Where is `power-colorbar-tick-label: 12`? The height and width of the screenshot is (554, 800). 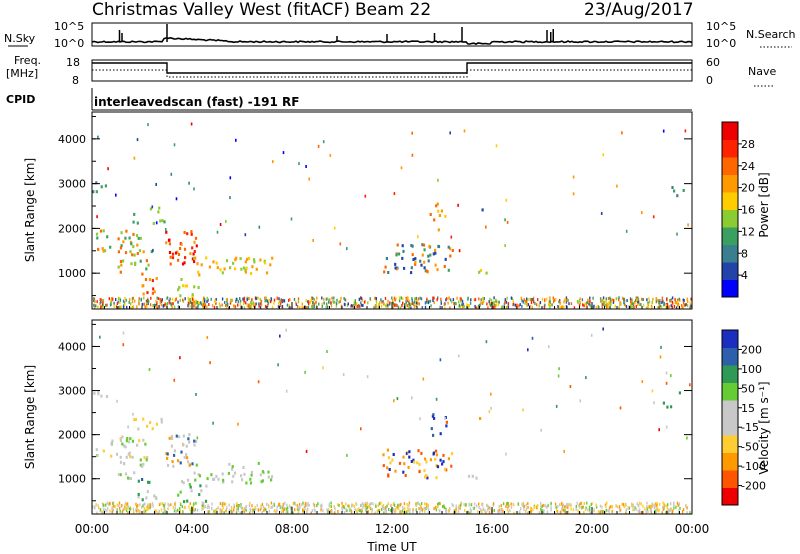 power-colorbar-tick-label: 12 is located at coordinates (748, 231).